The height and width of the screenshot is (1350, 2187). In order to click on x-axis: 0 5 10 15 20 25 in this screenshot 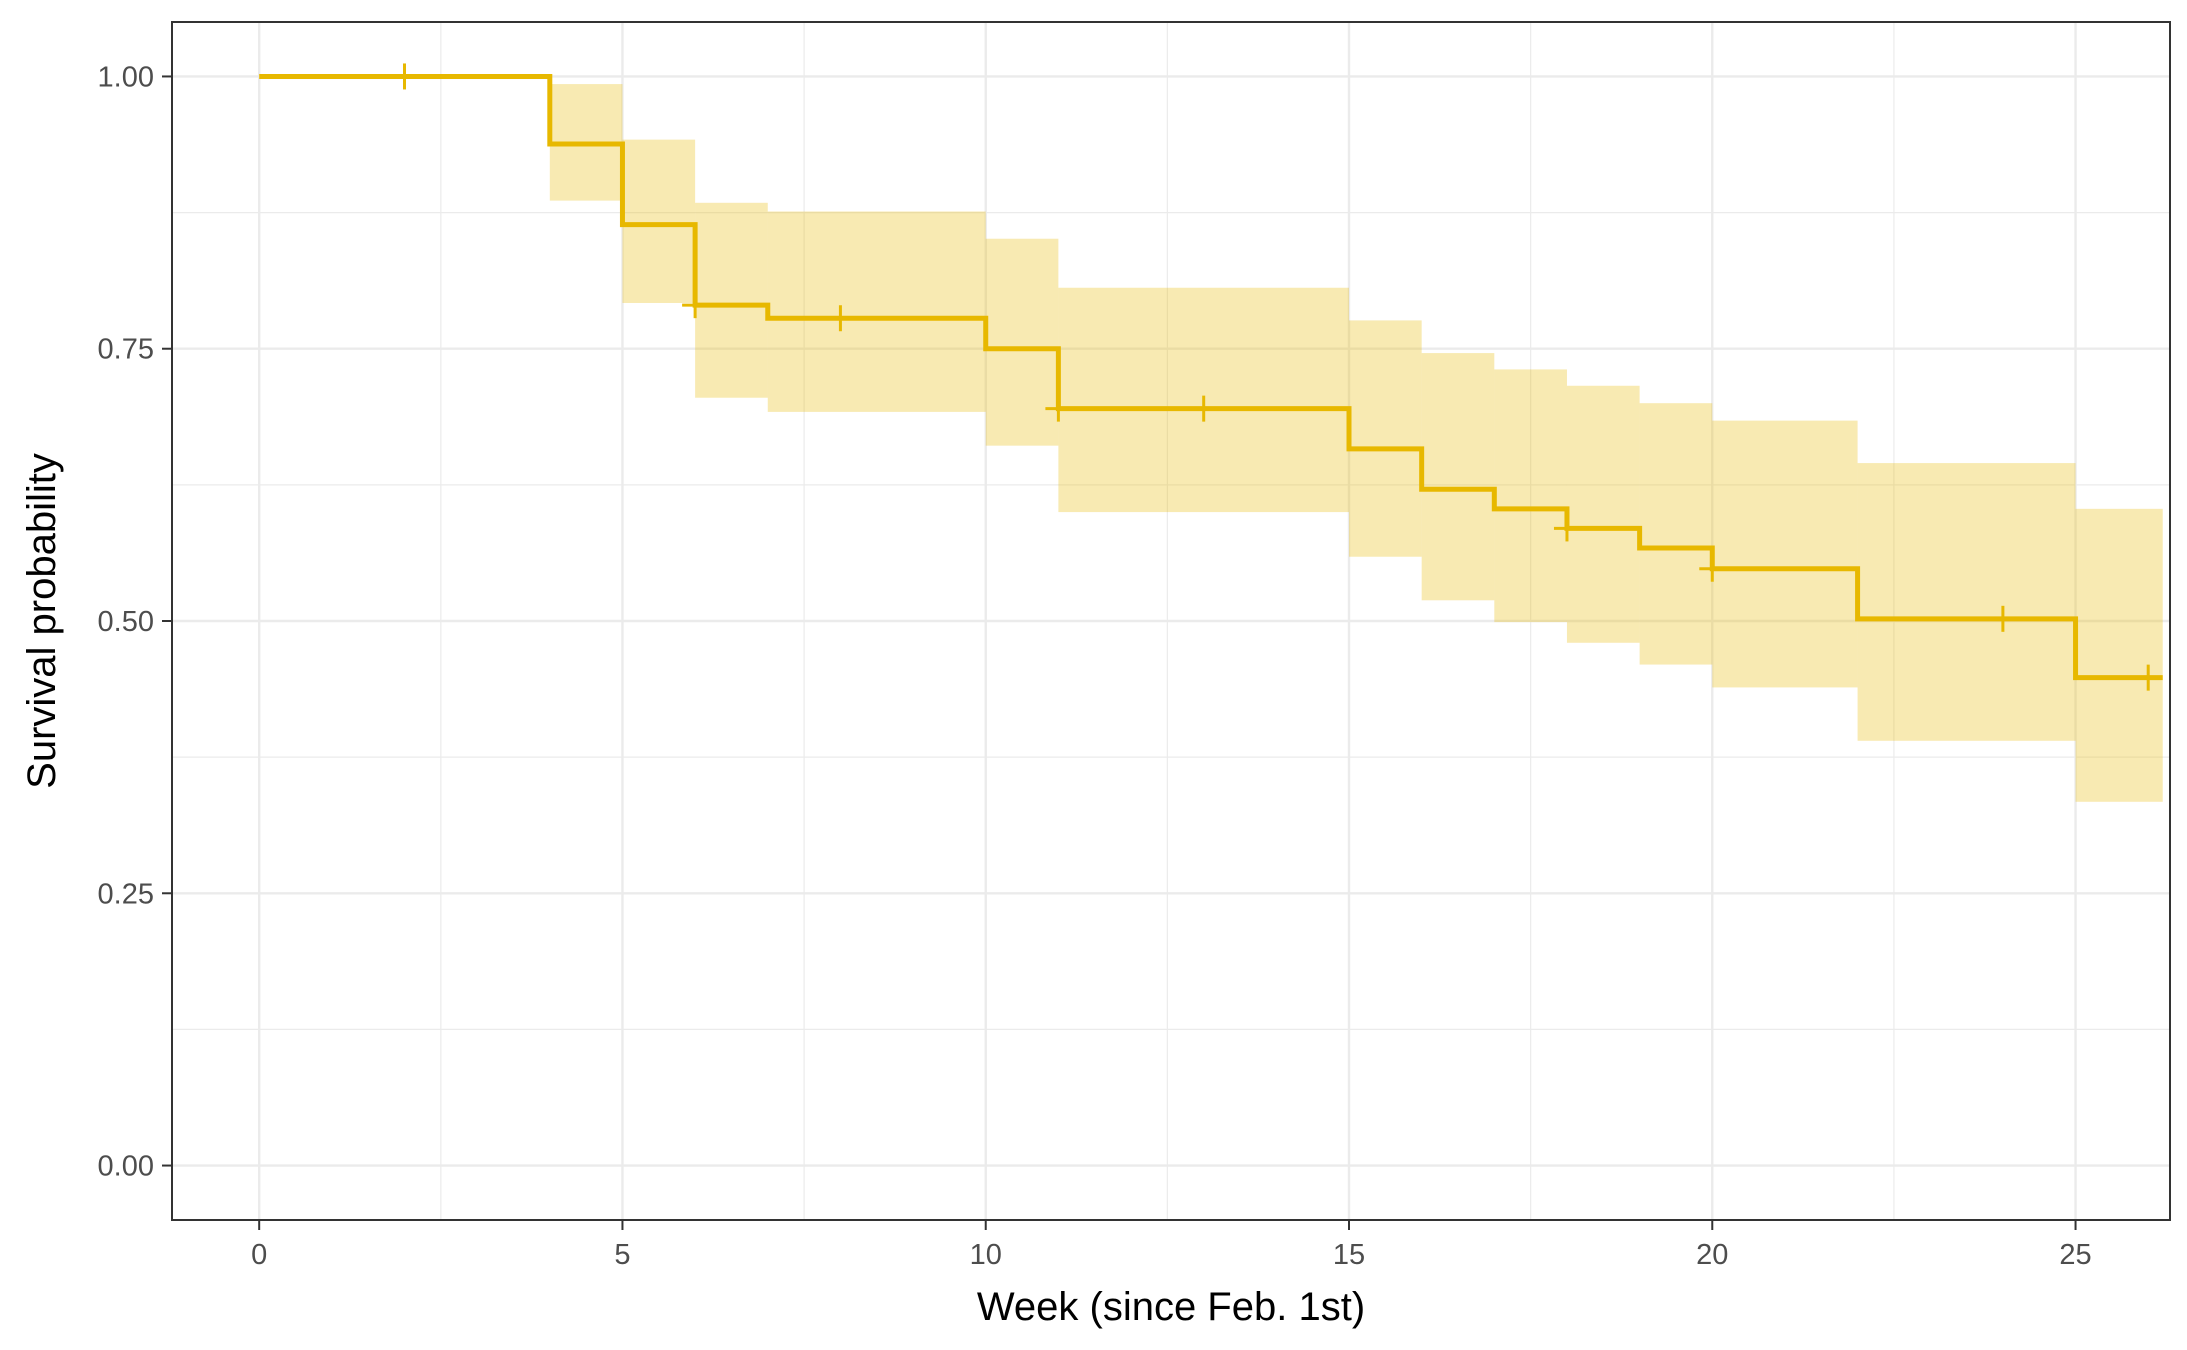, I will do `click(1171, 1245)`.